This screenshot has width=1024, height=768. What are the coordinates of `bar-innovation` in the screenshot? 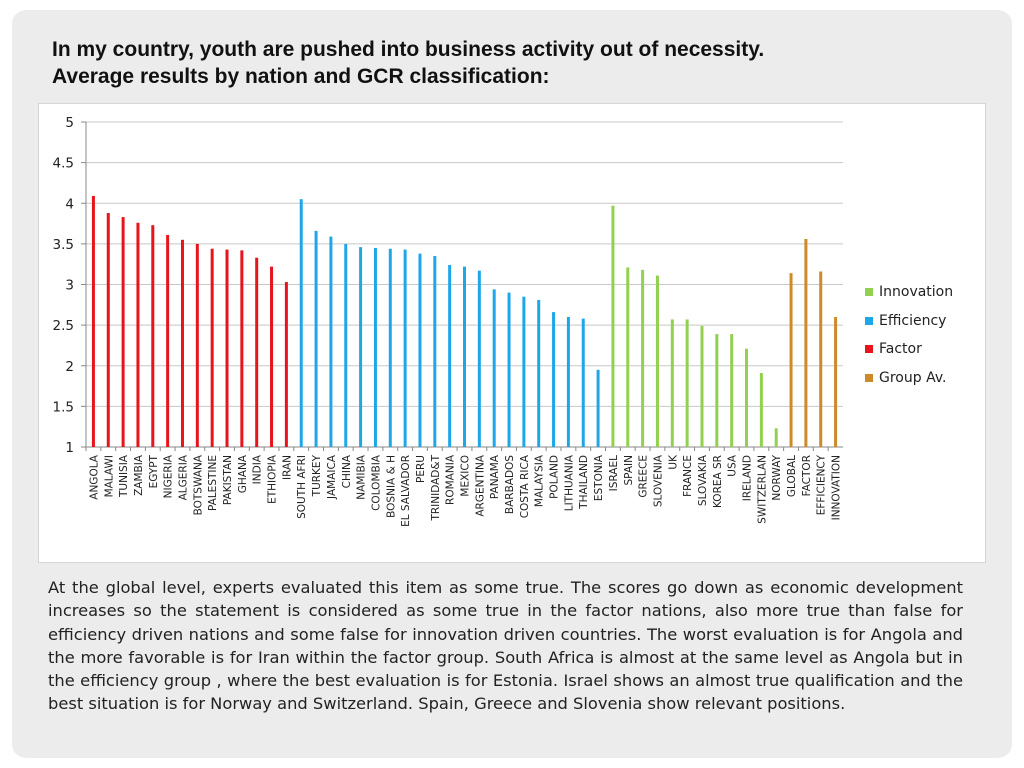 It's located at (836, 382).